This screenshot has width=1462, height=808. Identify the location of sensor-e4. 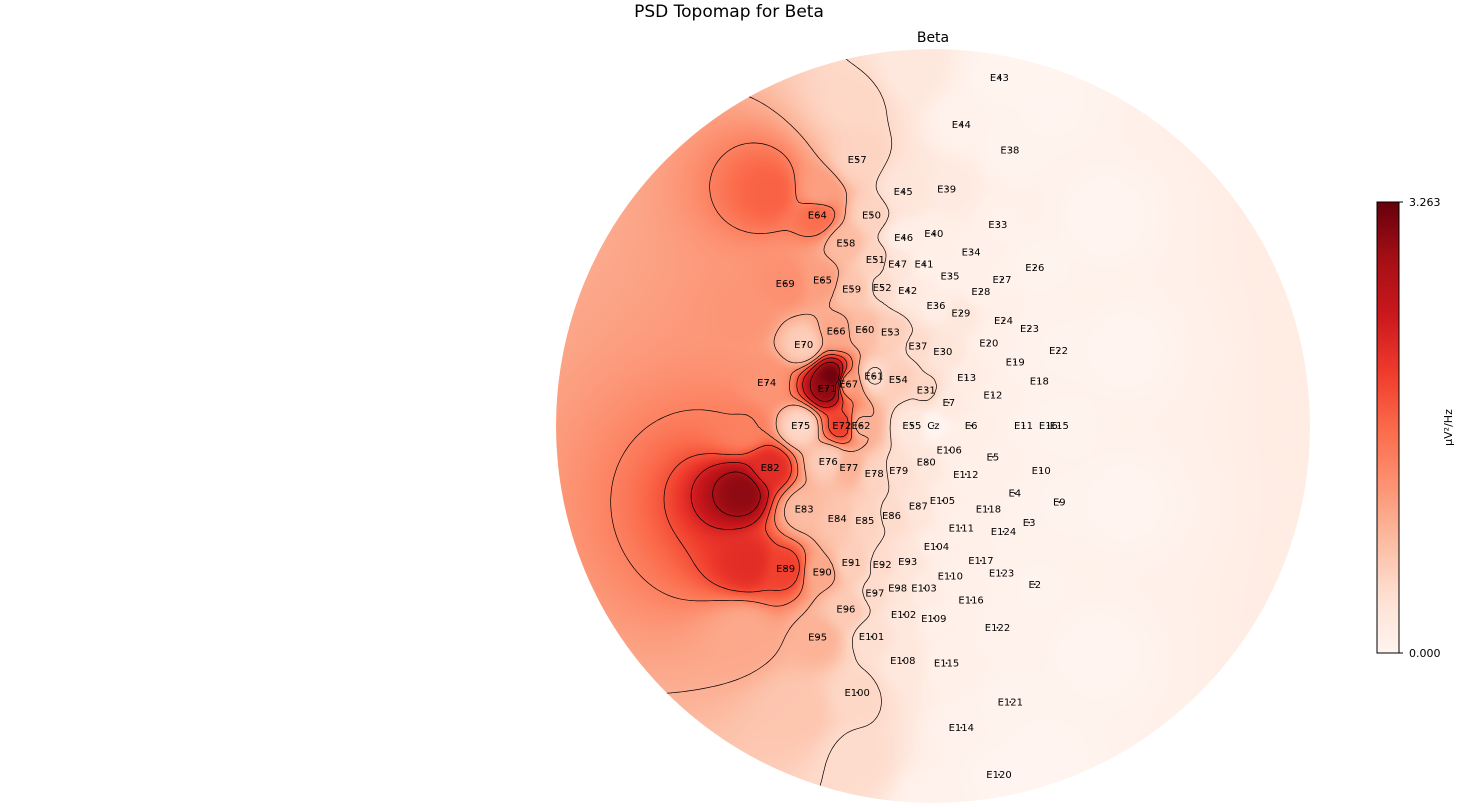
(1014, 493).